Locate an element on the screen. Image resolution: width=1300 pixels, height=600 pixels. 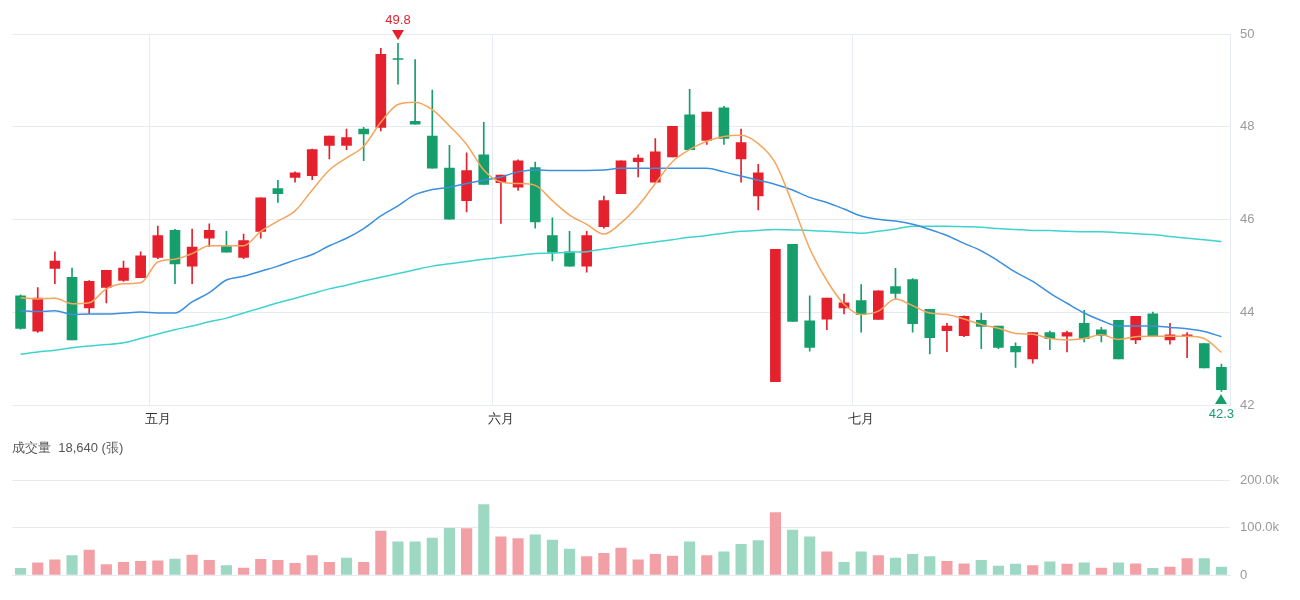
x-tick-label: 七月 is located at coordinates (861, 418).